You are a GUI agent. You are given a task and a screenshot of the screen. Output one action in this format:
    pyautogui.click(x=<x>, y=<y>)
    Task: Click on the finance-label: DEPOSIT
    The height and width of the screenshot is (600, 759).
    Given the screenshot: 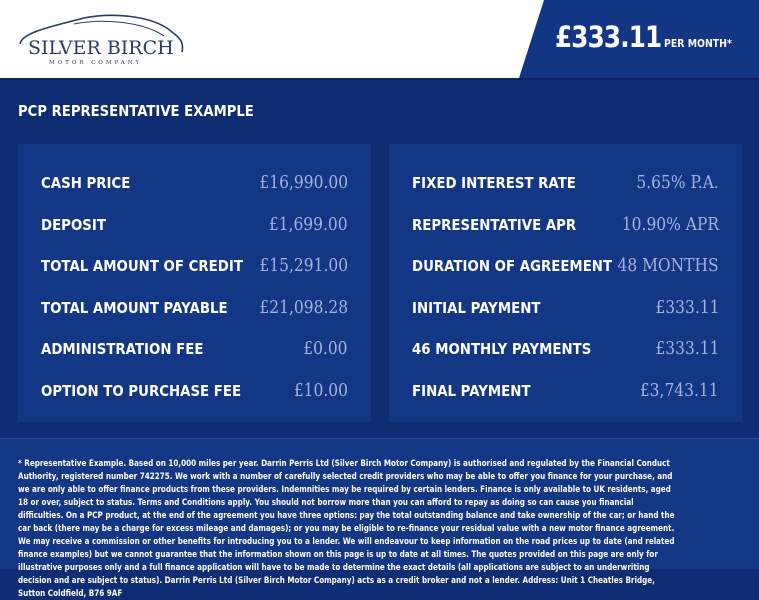 What is the action you would take?
    pyautogui.click(x=73, y=224)
    